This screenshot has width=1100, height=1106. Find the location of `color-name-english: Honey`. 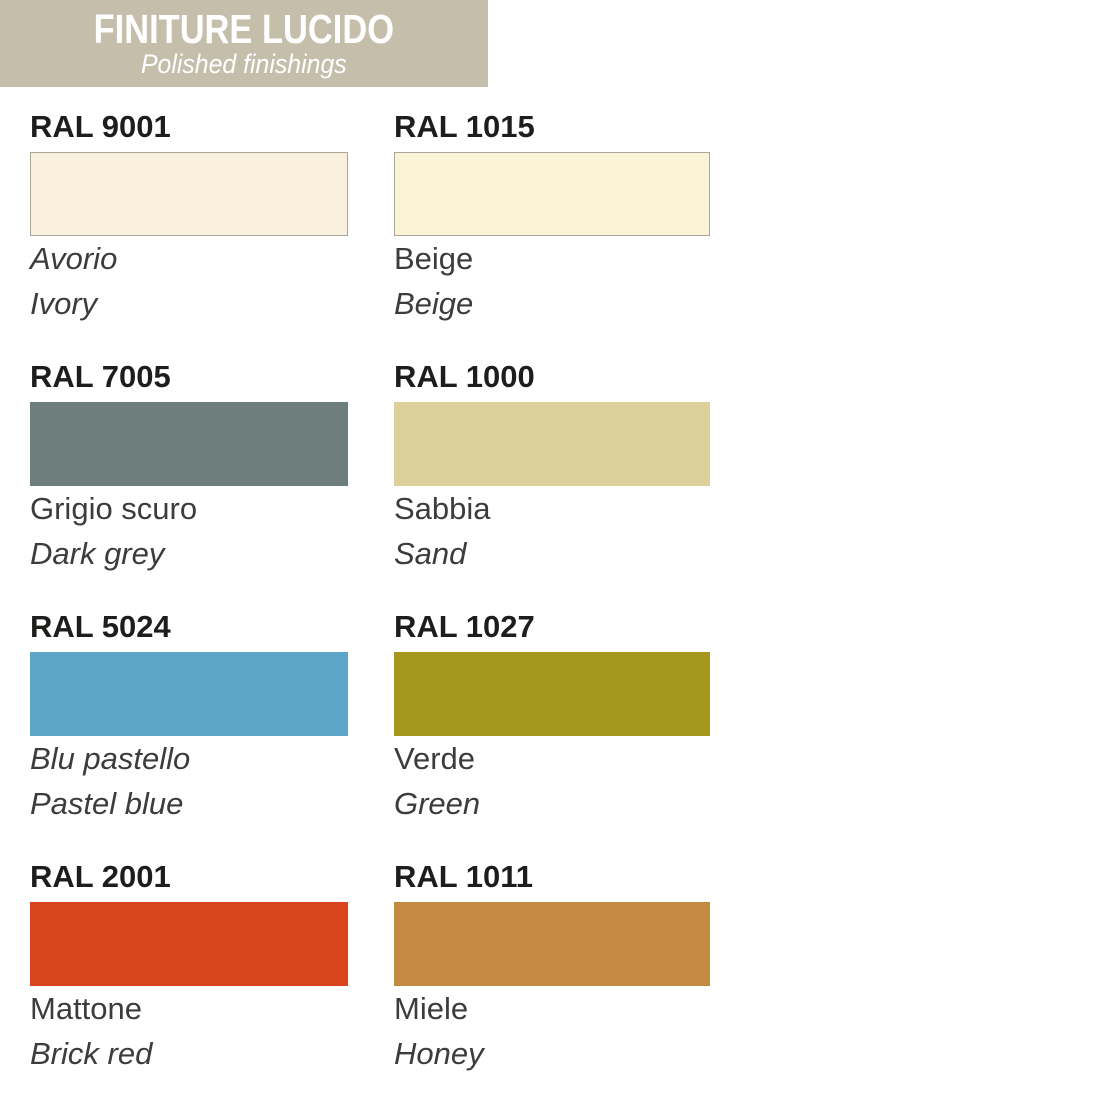

color-name-english: Honey is located at coordinates (439, 1053).